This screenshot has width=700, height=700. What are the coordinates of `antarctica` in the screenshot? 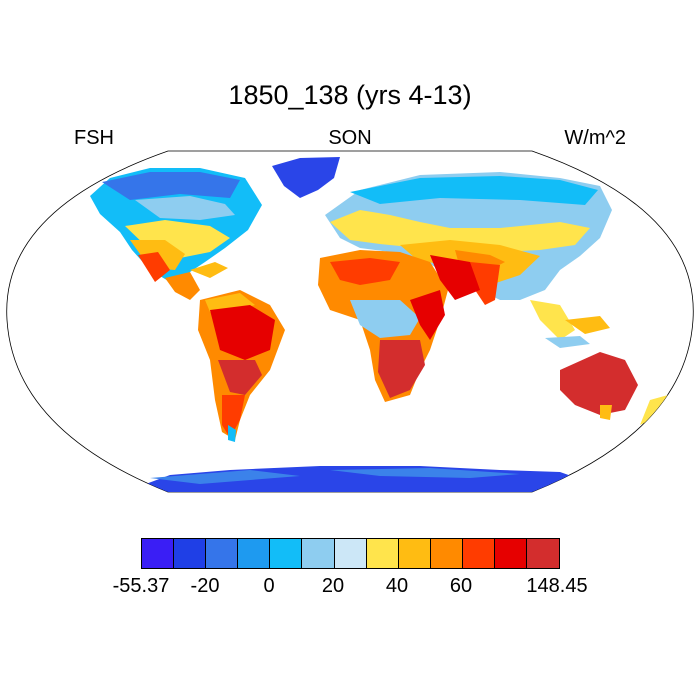 It's located at (360, 479).